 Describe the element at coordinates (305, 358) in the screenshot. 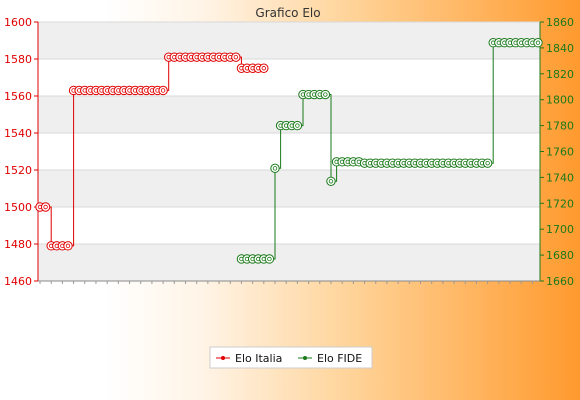

I see `legend-marker-elo-fide` at that location.